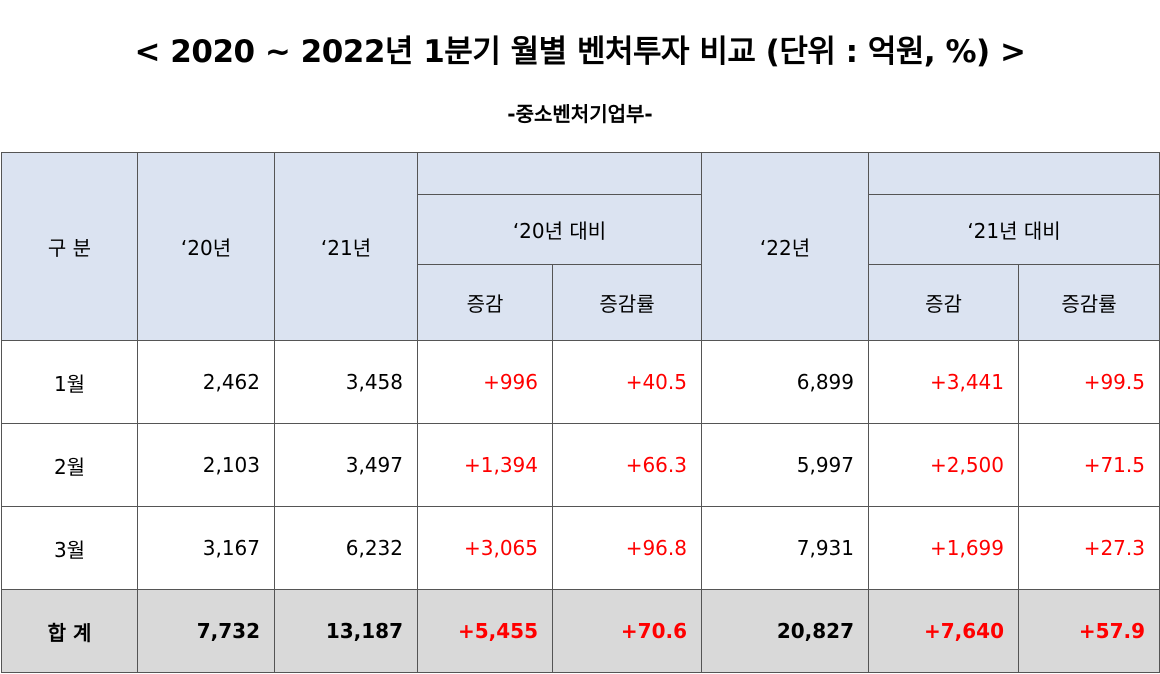  Describe the element at coordinates (206, 382) in the screenshot. I see `cell-2020: 2,462` at that location.